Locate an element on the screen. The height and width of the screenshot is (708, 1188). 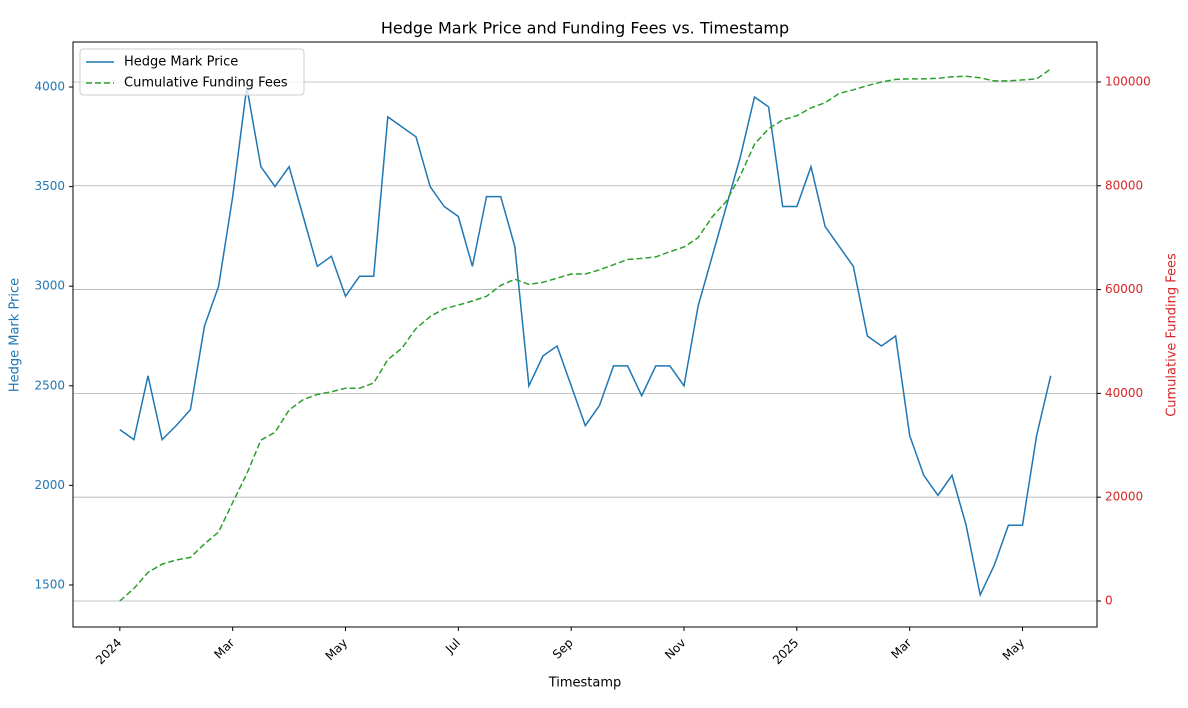
x-tick-label: Nov is located at coordinates (675, 649).